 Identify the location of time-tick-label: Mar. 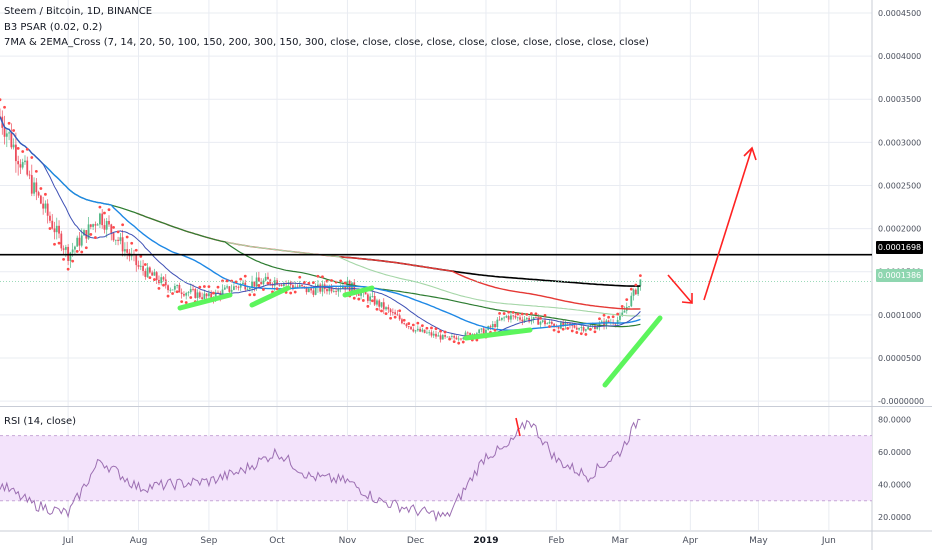
(619, 541).